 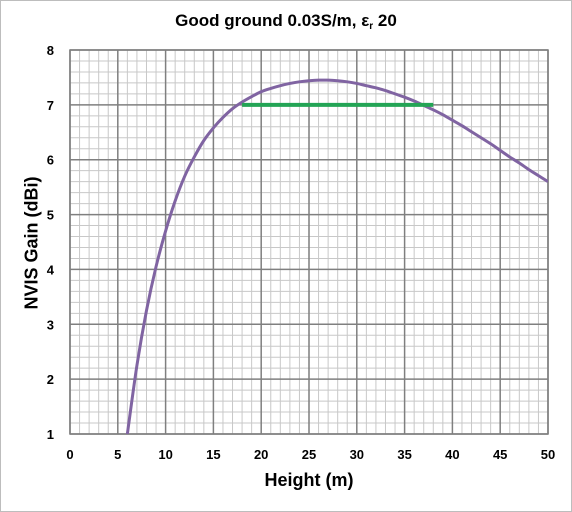 What do you see at coordinates (548, 454) in the screenshot?
I see `x-tick-label: 50` at bounding box center [548, 454].